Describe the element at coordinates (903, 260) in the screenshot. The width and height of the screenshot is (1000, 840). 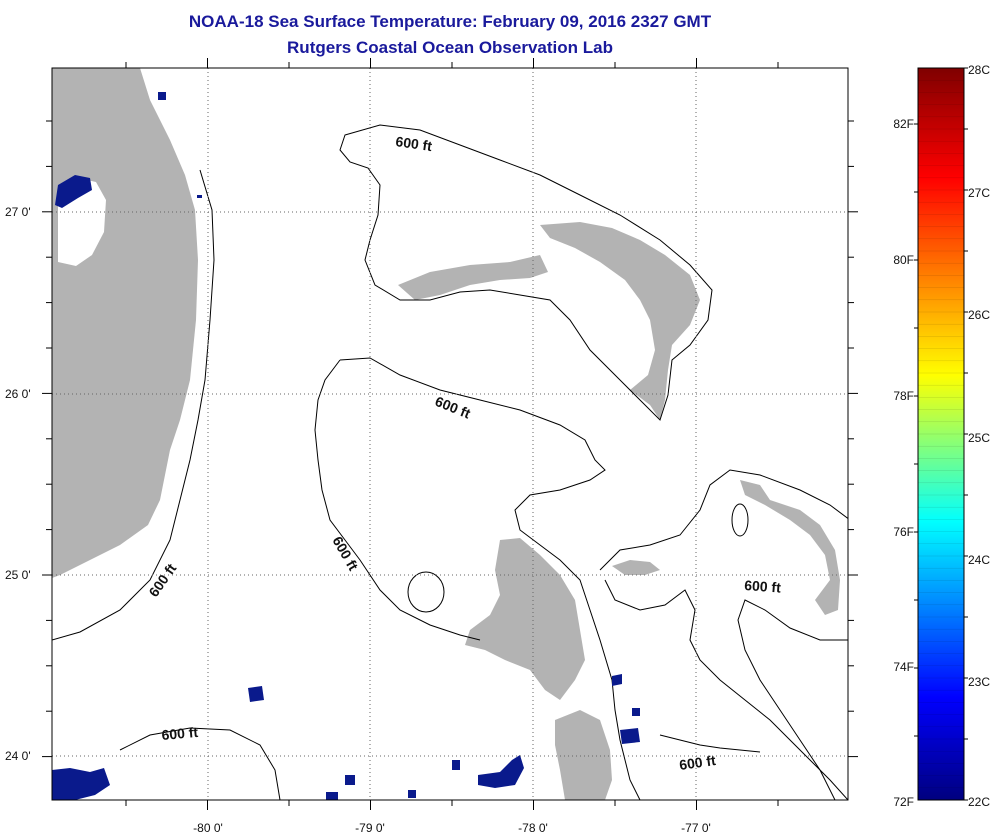
I see `fahrenheit-label: 80F` at that location.